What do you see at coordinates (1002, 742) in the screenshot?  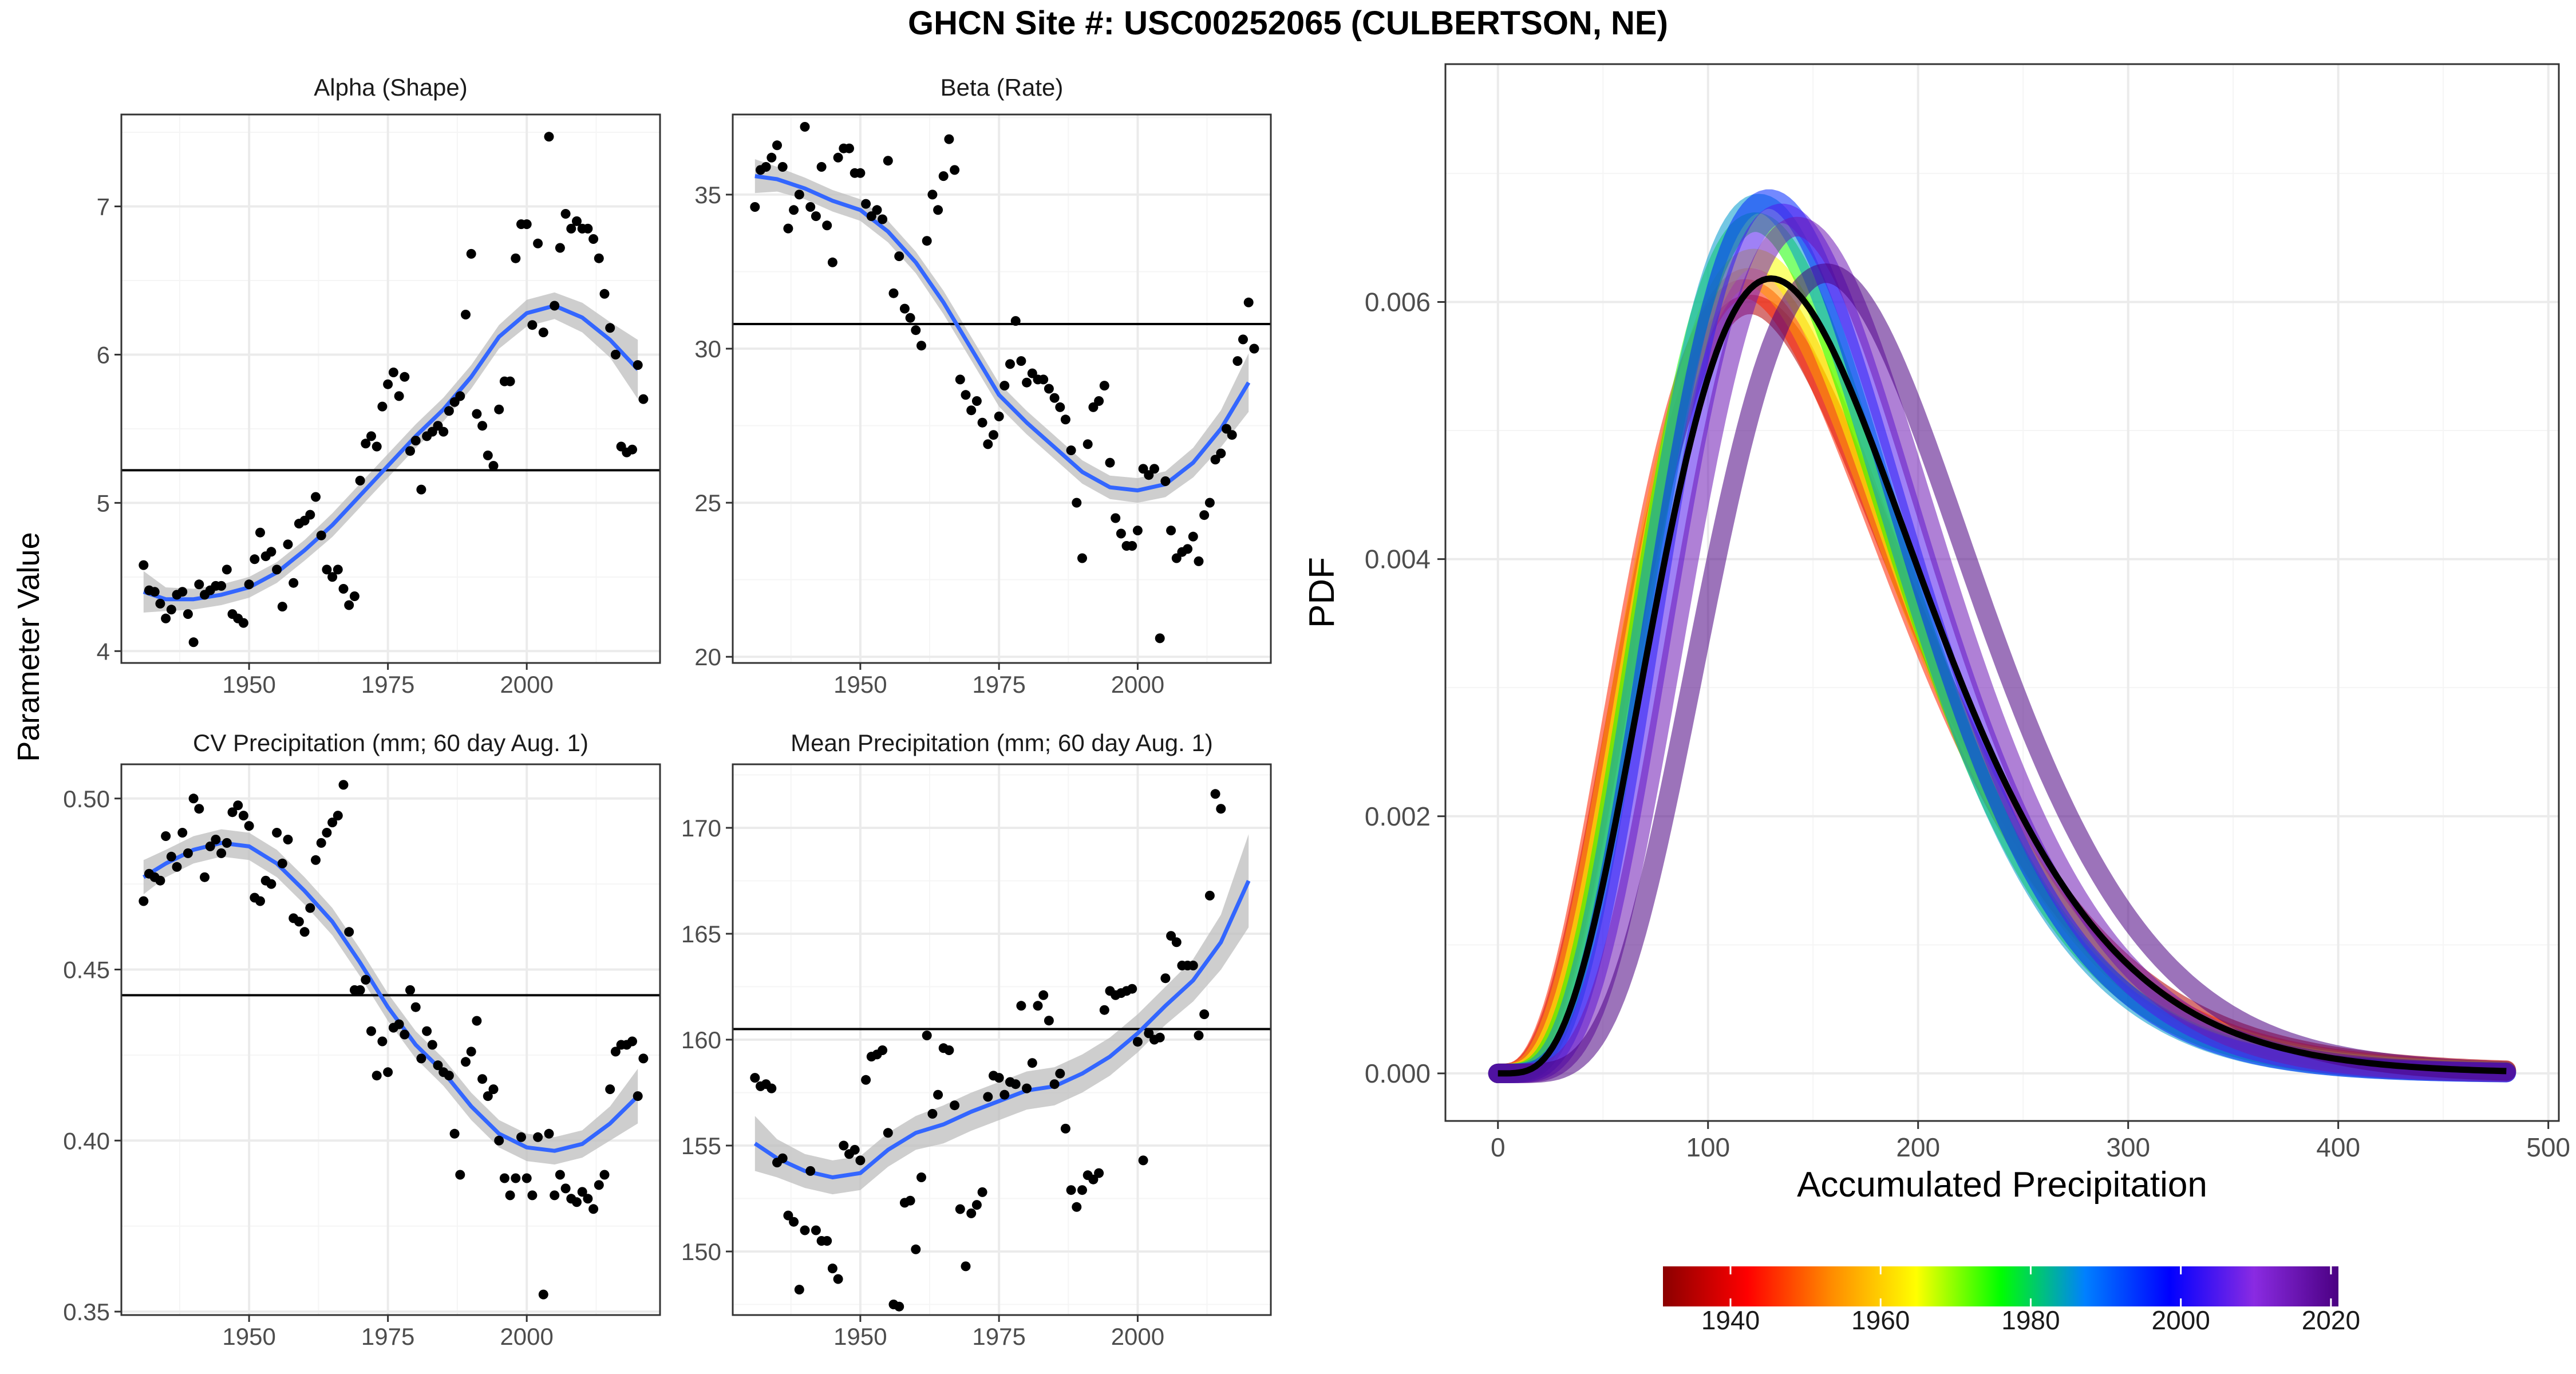 I see `panel-title: Mean Precipitation (mm; 60 day Aug. 1)` at bounding box center [1002, 742].